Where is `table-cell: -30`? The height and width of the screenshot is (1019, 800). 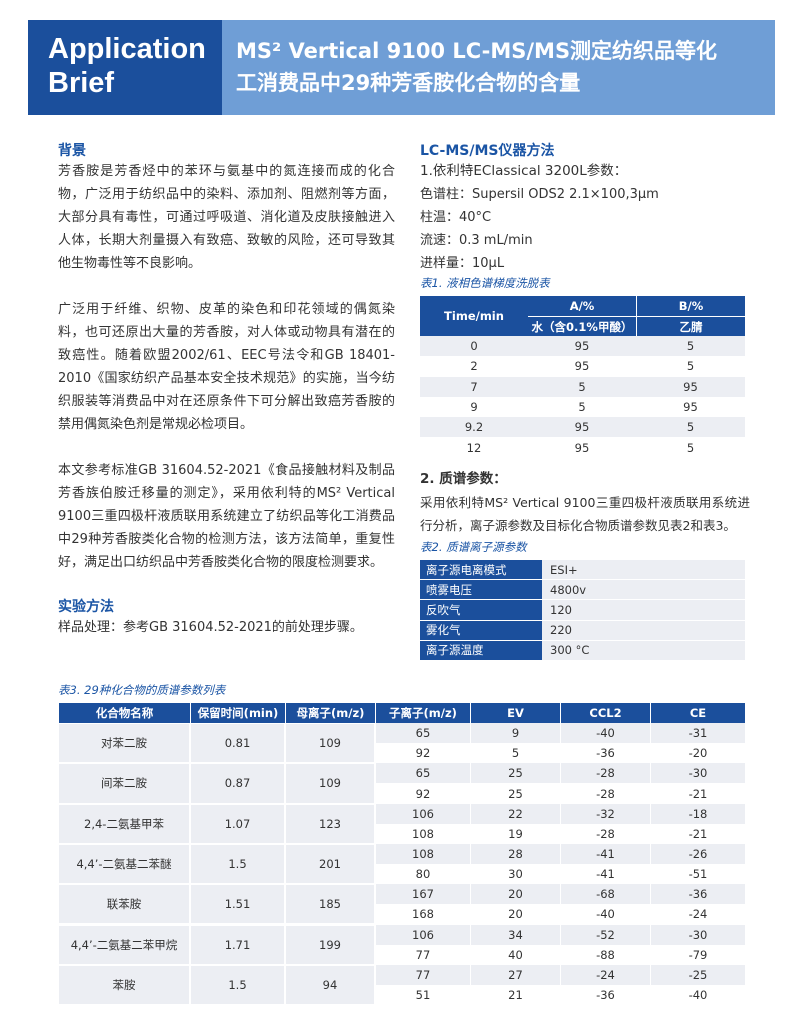 table-cell: -30 is located at coordinates (697, 934).